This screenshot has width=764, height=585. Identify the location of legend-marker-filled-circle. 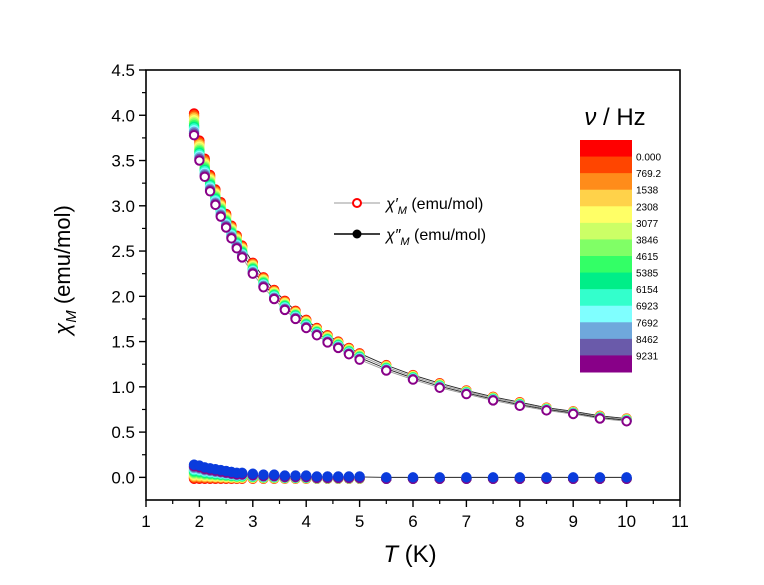
(357, 234).